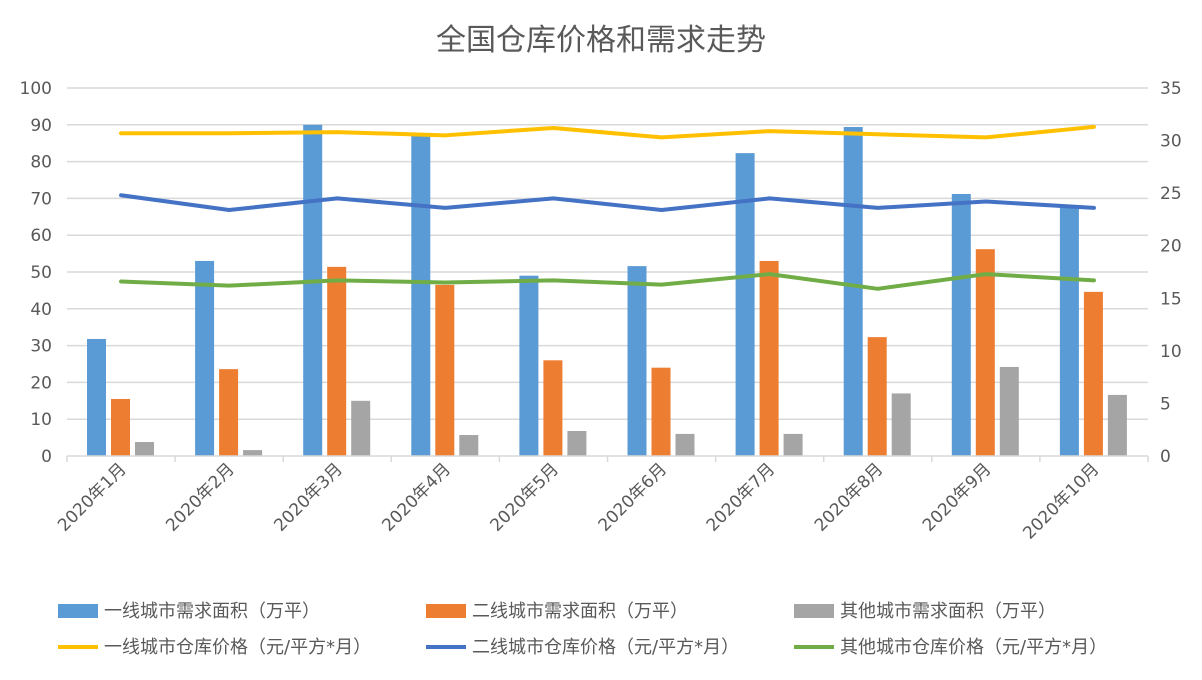 This screenshot has height=680, width=1202. What do you see at coordinates (741, 497) in the screenshot?
I see `x-tick-label: 2020年7月` at bounding box center [741, 497].